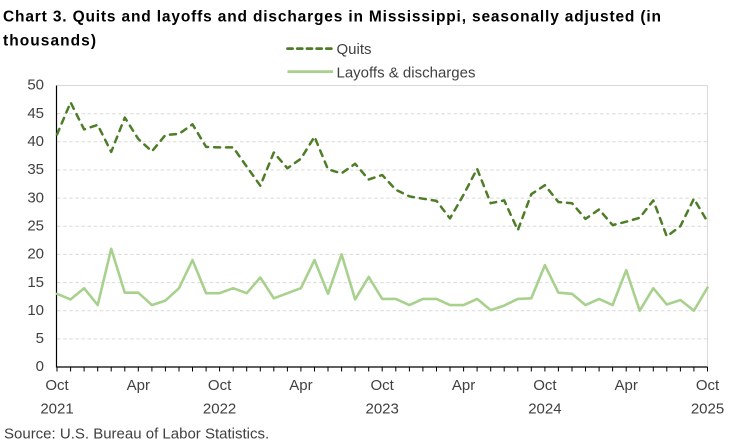 Image resolution: width=750 pixels, height=446 pixels. Describe the element at coordinates (56, 408) in the screenshot. I see `svg-text: 2021` at that location.